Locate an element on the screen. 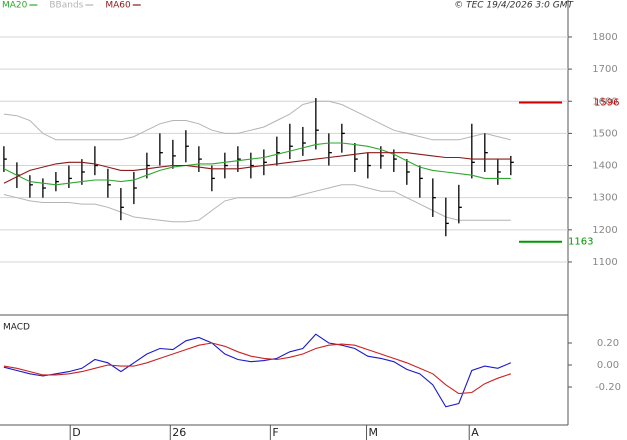  x-tick-label: M is located at coordinates (374, 432).